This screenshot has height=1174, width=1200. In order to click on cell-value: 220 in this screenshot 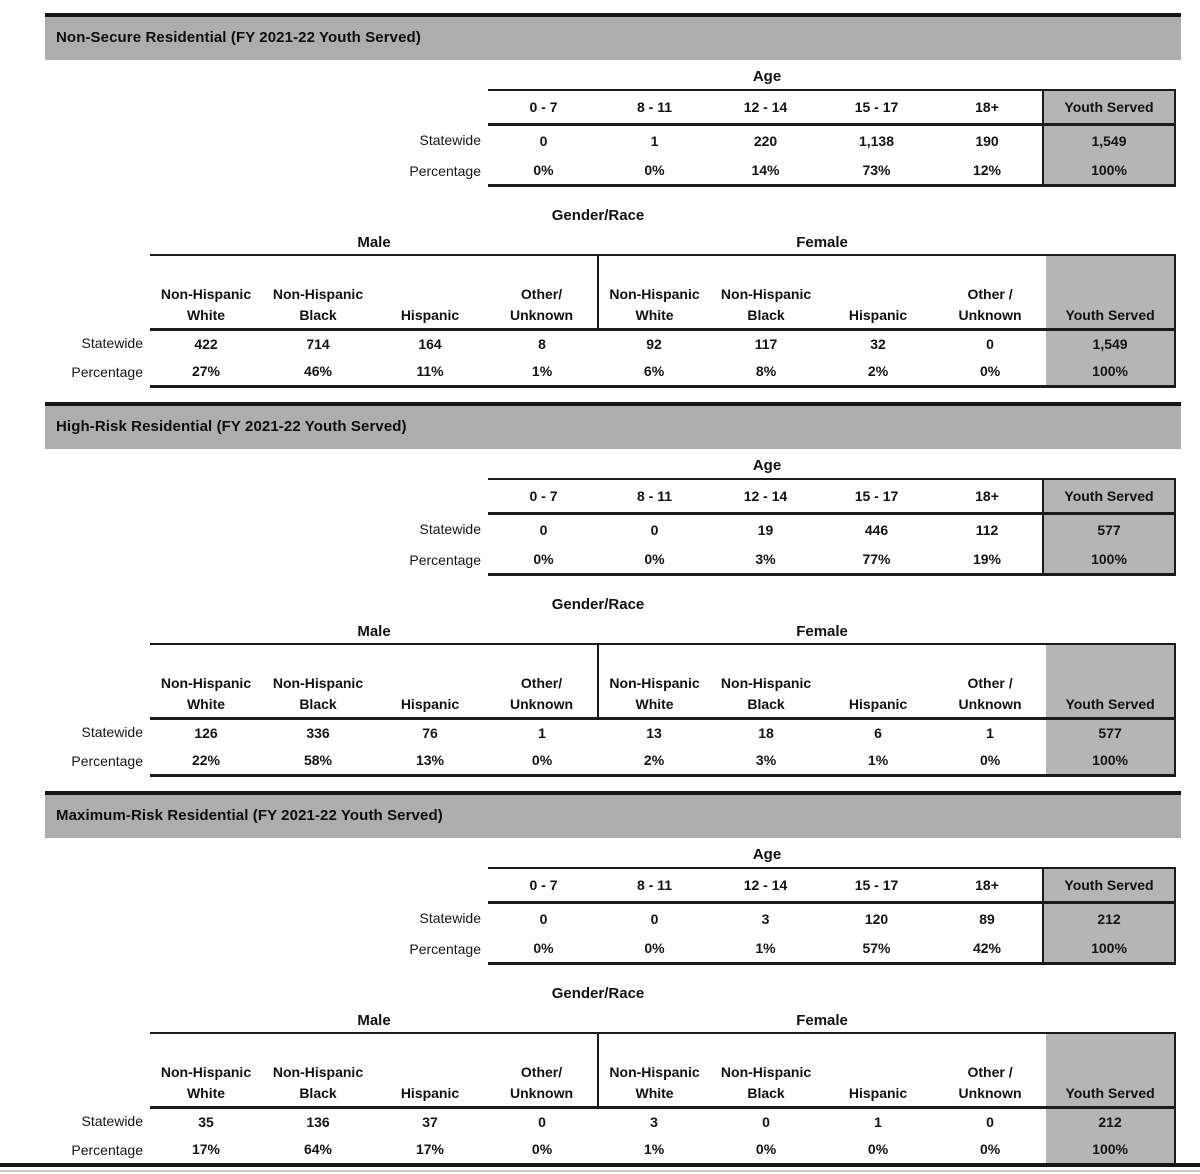, I will do `click(765, 141)`.